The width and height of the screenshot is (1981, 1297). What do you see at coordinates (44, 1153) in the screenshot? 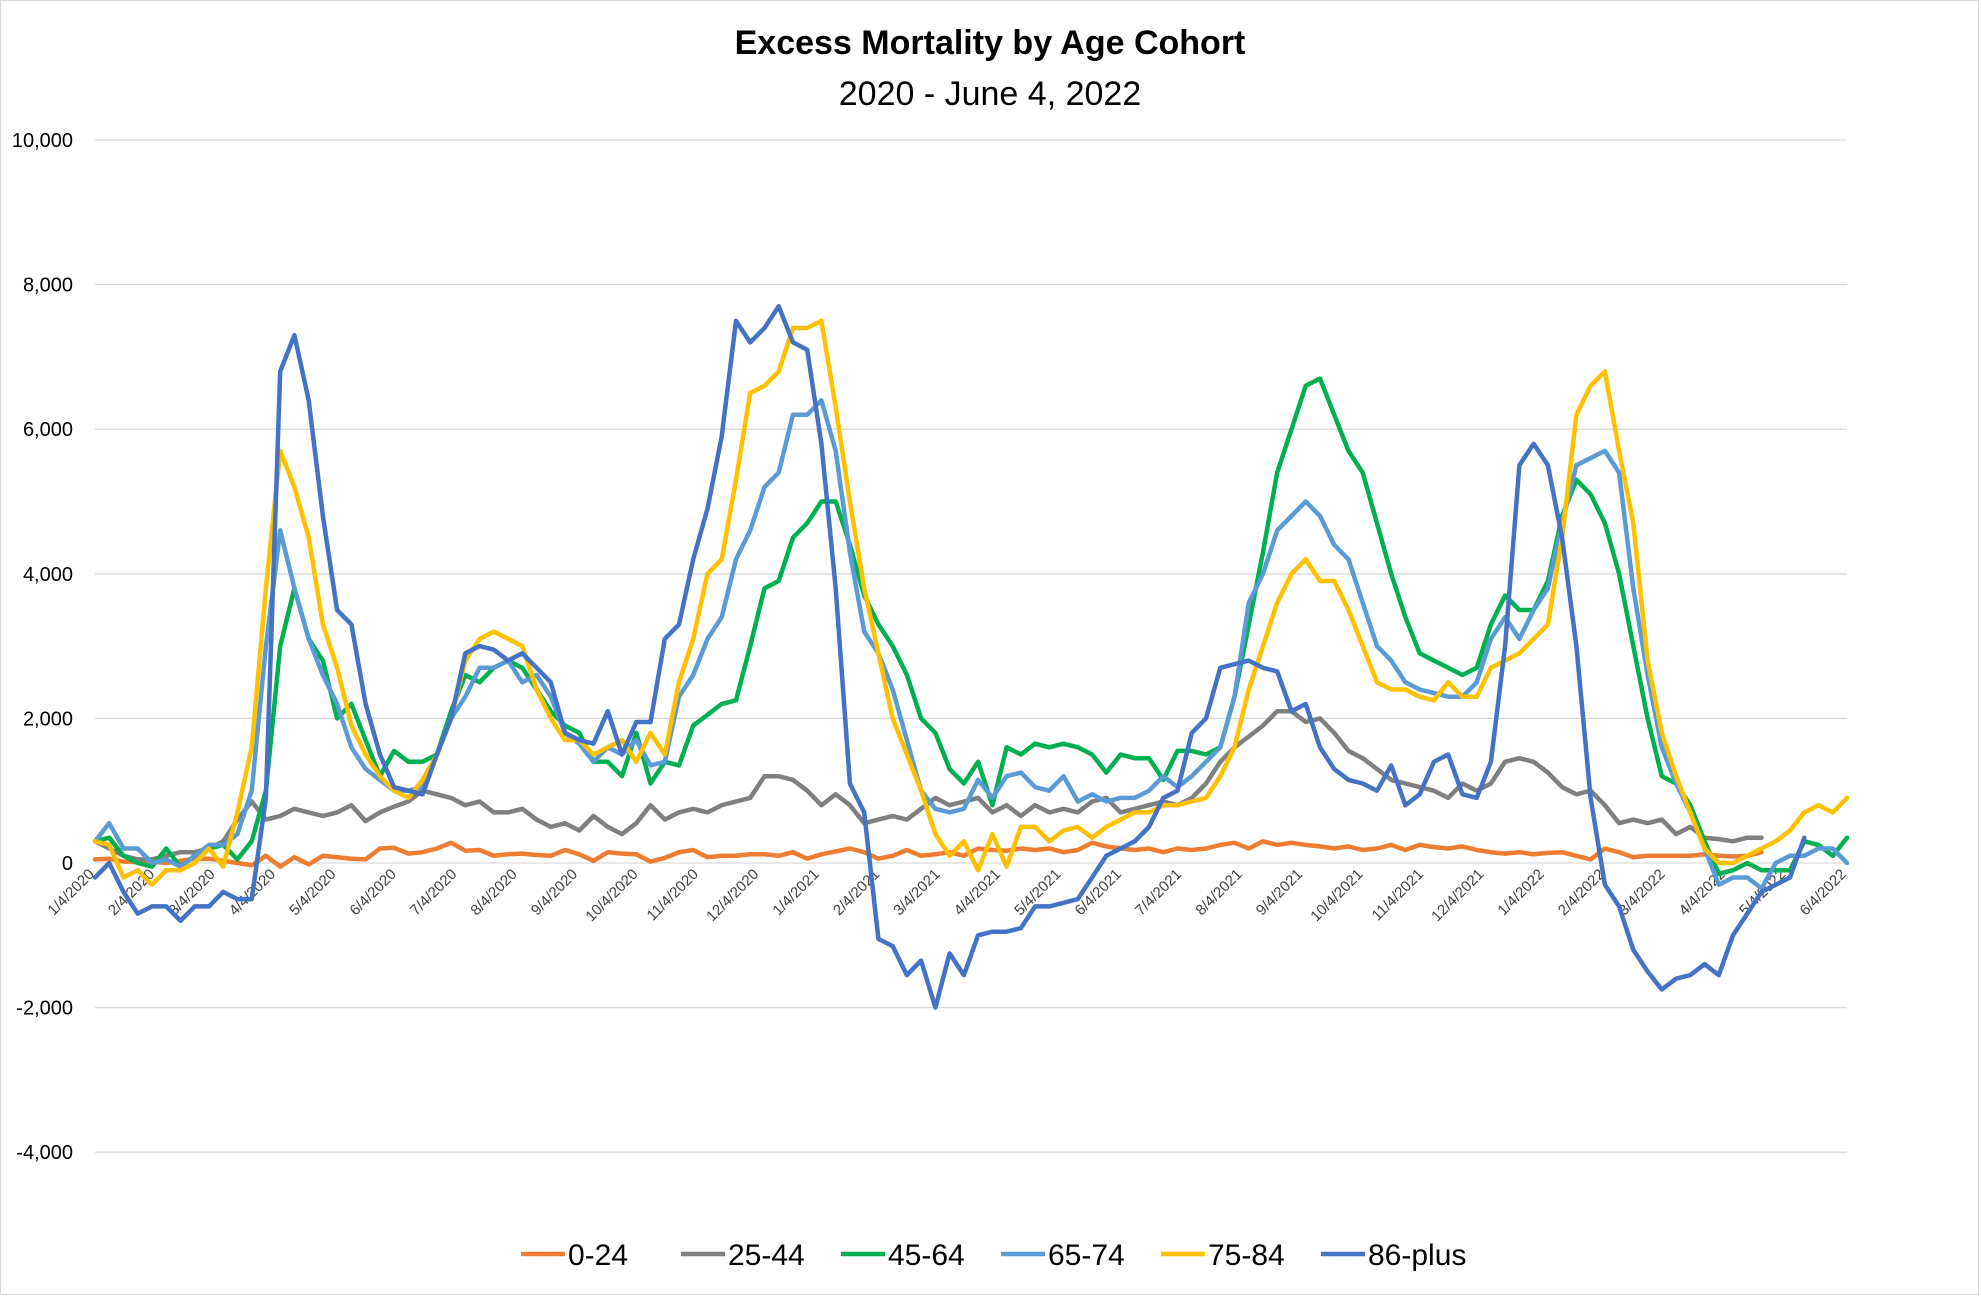
I see `y-tick-label: -4,000` at bounding box center [44, 1153].